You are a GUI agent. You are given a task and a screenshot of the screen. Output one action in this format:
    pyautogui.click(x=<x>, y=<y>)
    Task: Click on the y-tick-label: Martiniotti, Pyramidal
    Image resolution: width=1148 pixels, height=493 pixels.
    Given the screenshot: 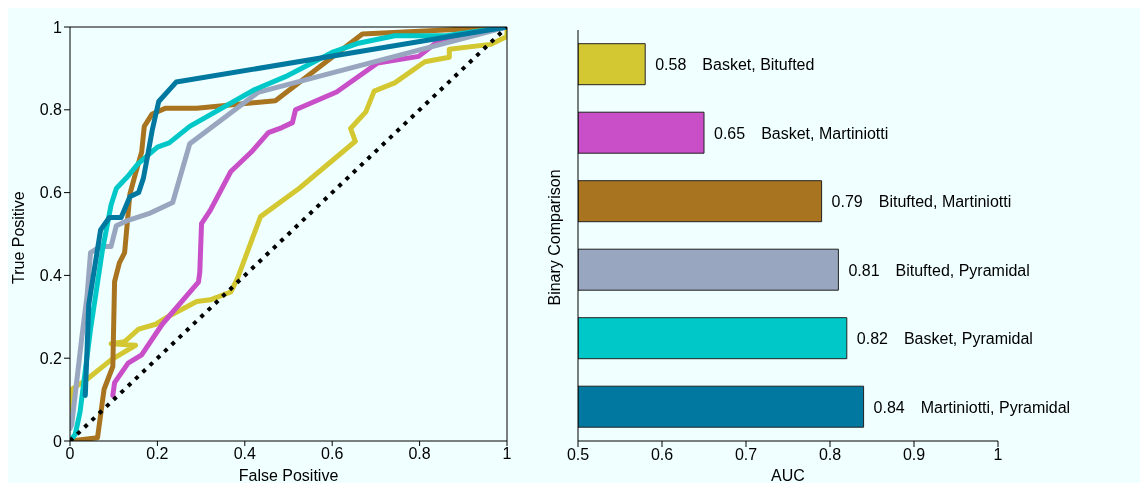 What is the action you would take?
    pyautogui.click(x=995, y=407)
    